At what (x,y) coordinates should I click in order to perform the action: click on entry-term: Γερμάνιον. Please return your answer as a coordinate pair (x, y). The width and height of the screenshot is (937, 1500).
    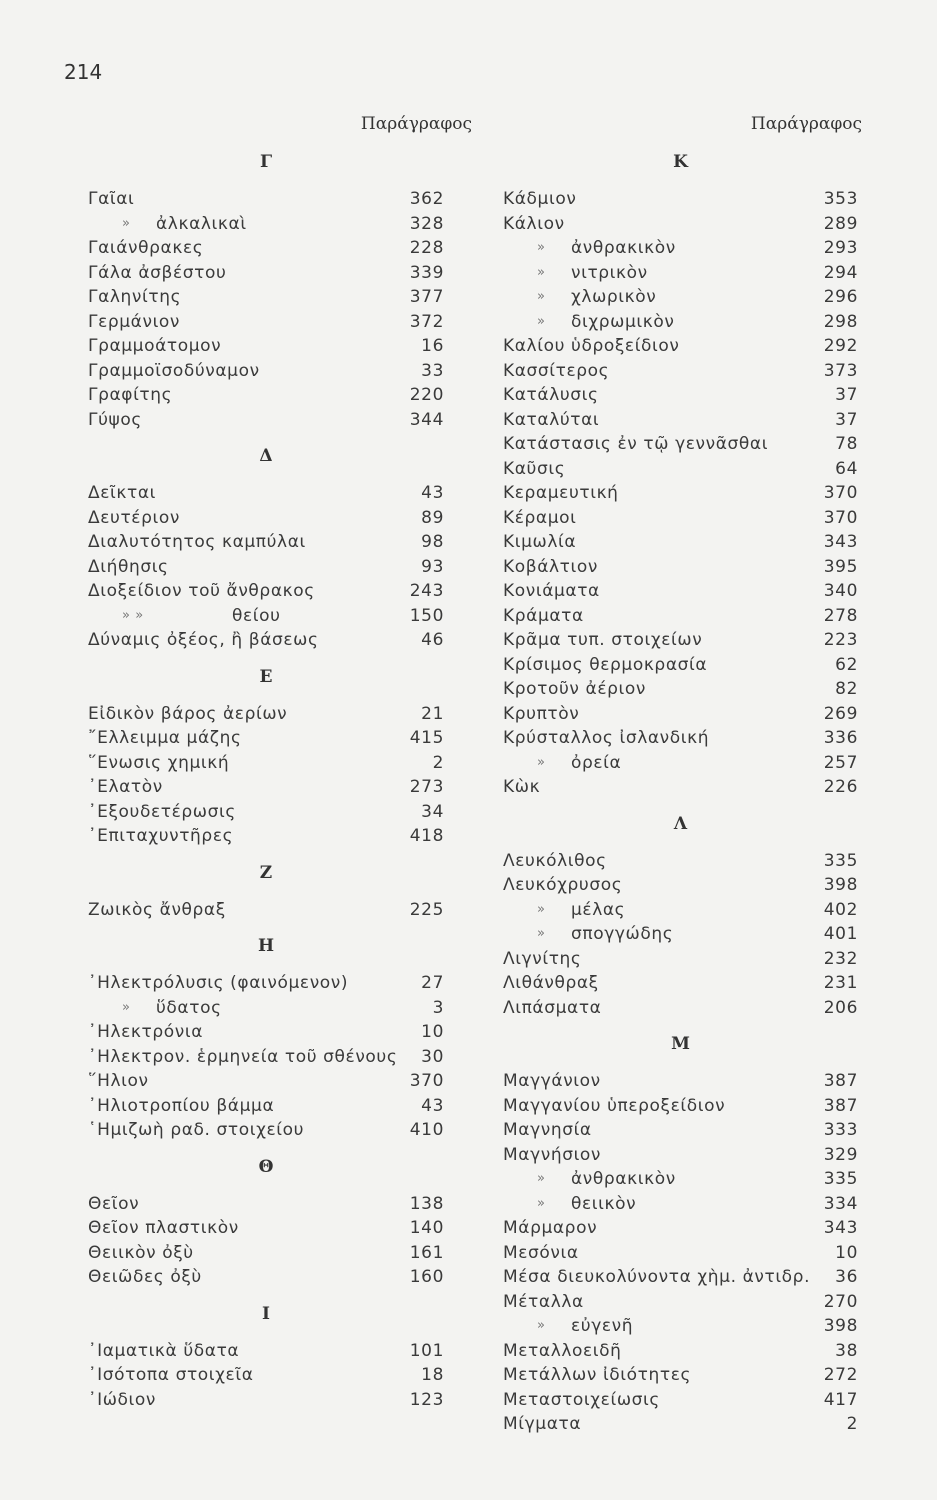
    Looking at the image, I should click on (134, 321).